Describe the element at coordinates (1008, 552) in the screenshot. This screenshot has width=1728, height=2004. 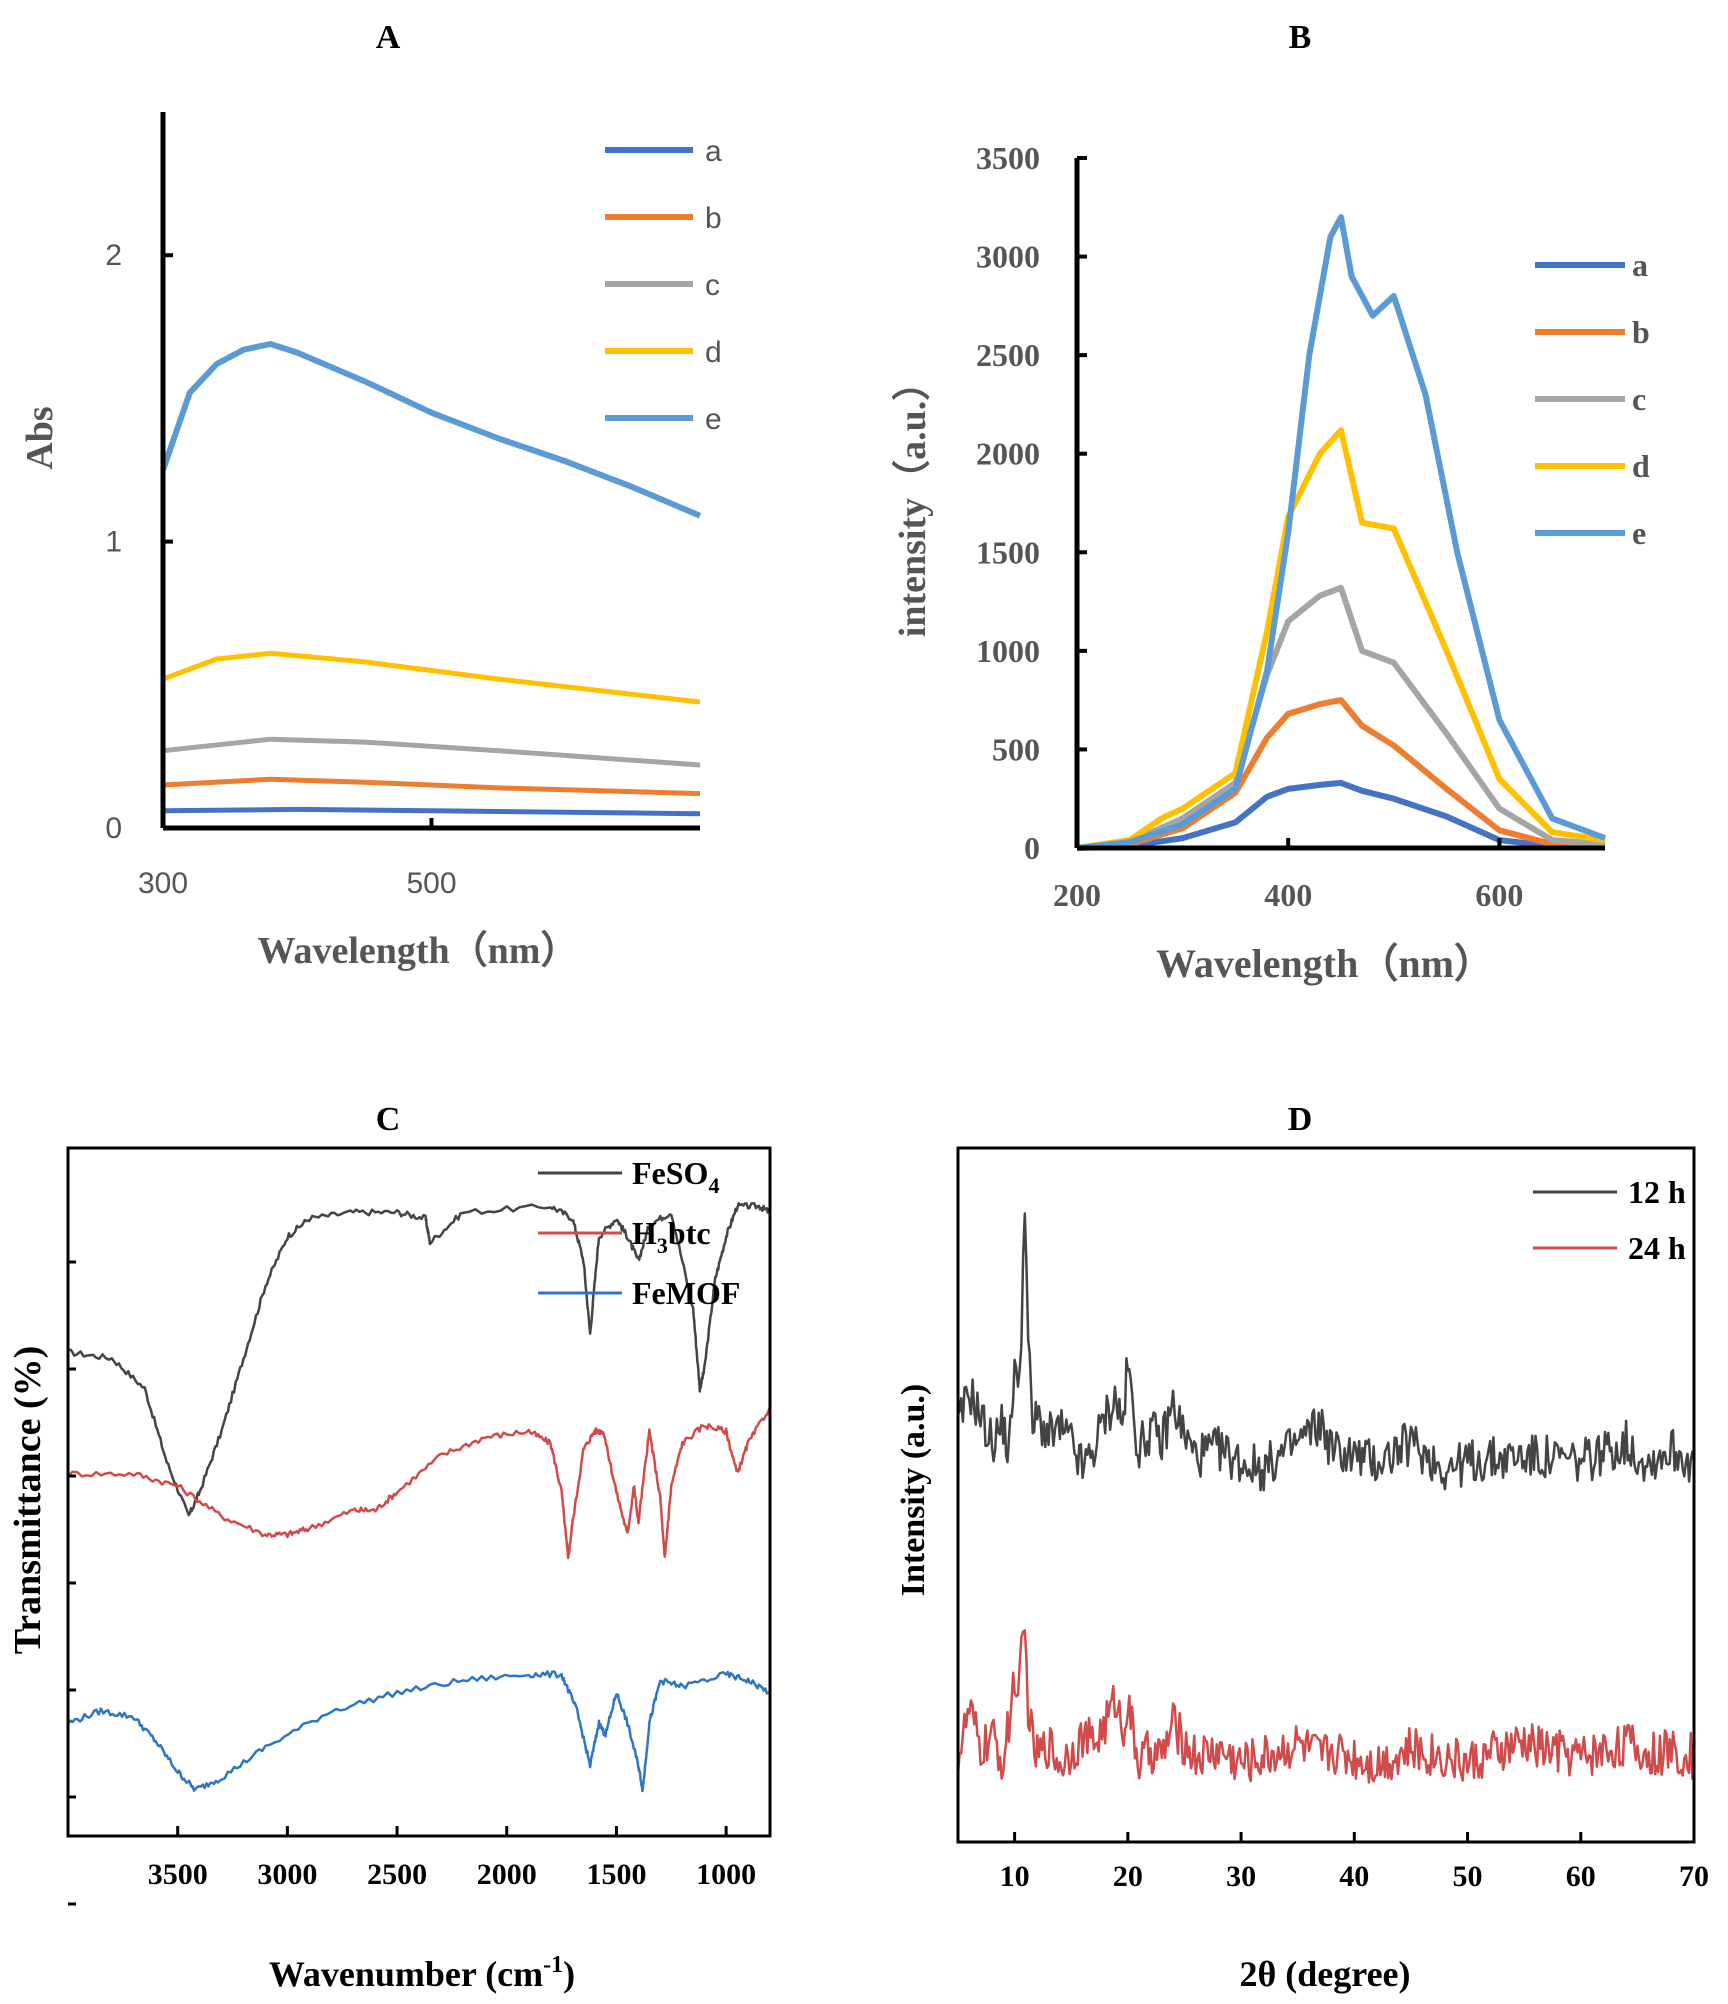
I see `y-tick-label: 1500` at that location.